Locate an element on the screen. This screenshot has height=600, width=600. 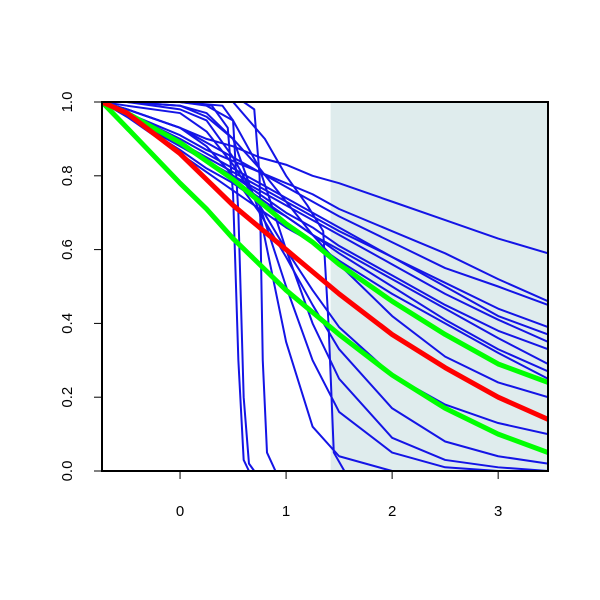
x-tick-label: 2 is located at coordinates (392, 511).